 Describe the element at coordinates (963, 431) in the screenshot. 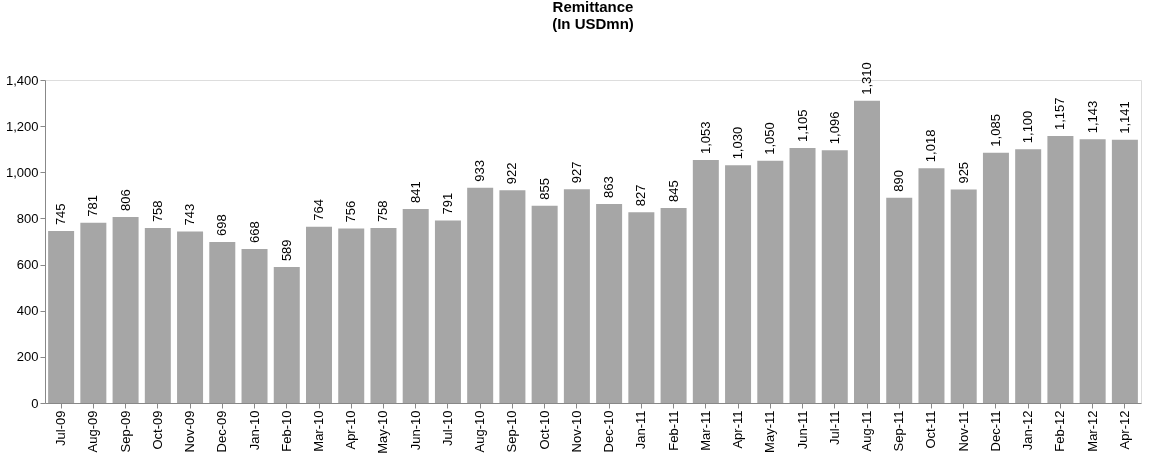

I see `x-tick-label: Nov-11` at that location.